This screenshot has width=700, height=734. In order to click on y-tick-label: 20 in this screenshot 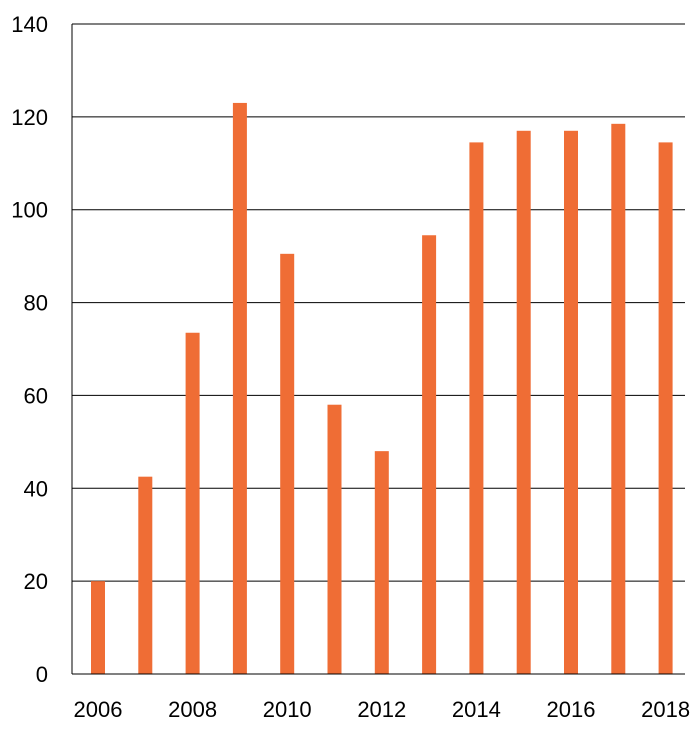, I will do `click(36, 581)`.